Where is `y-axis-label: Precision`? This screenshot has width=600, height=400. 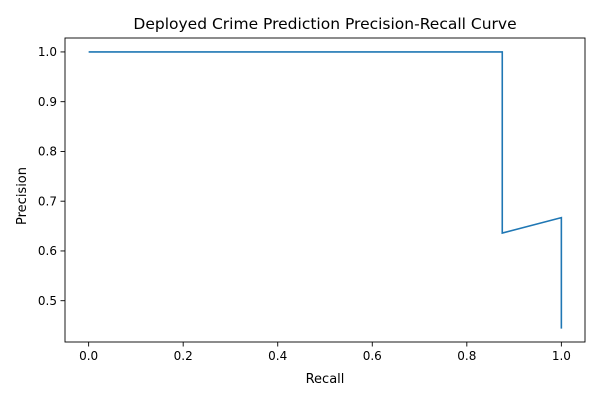 y-axis-label: Precision is located at coordinates (22, 196).